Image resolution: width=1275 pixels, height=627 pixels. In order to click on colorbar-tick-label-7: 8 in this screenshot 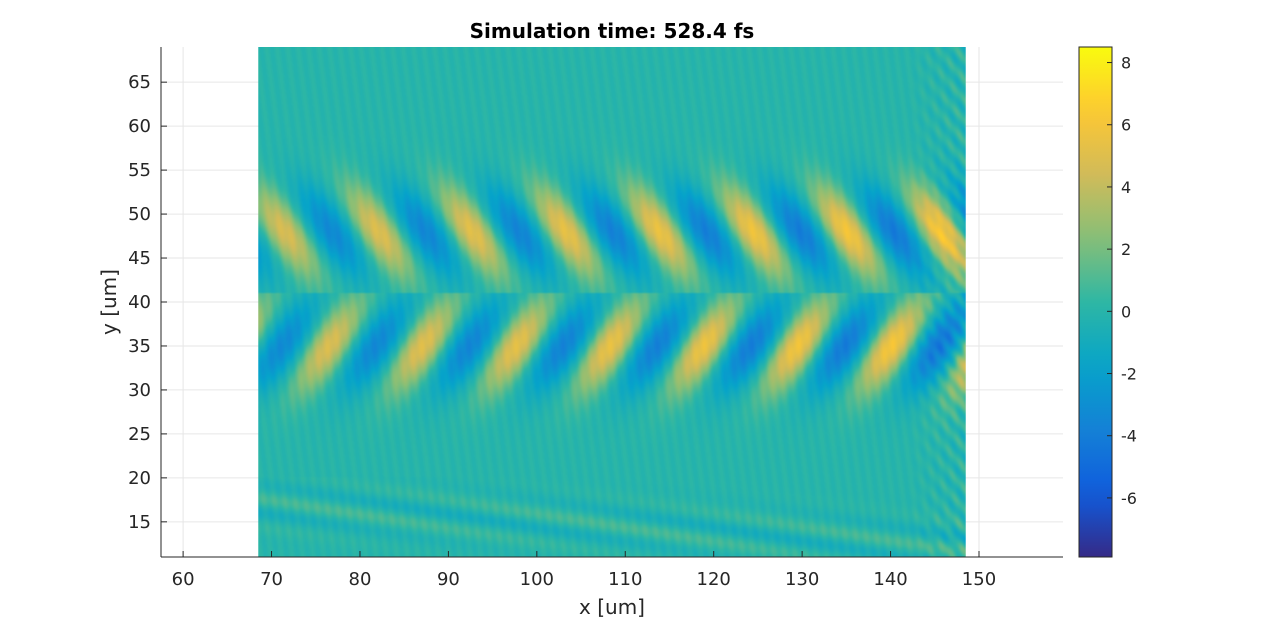, I will do `click(1126, 63)`.